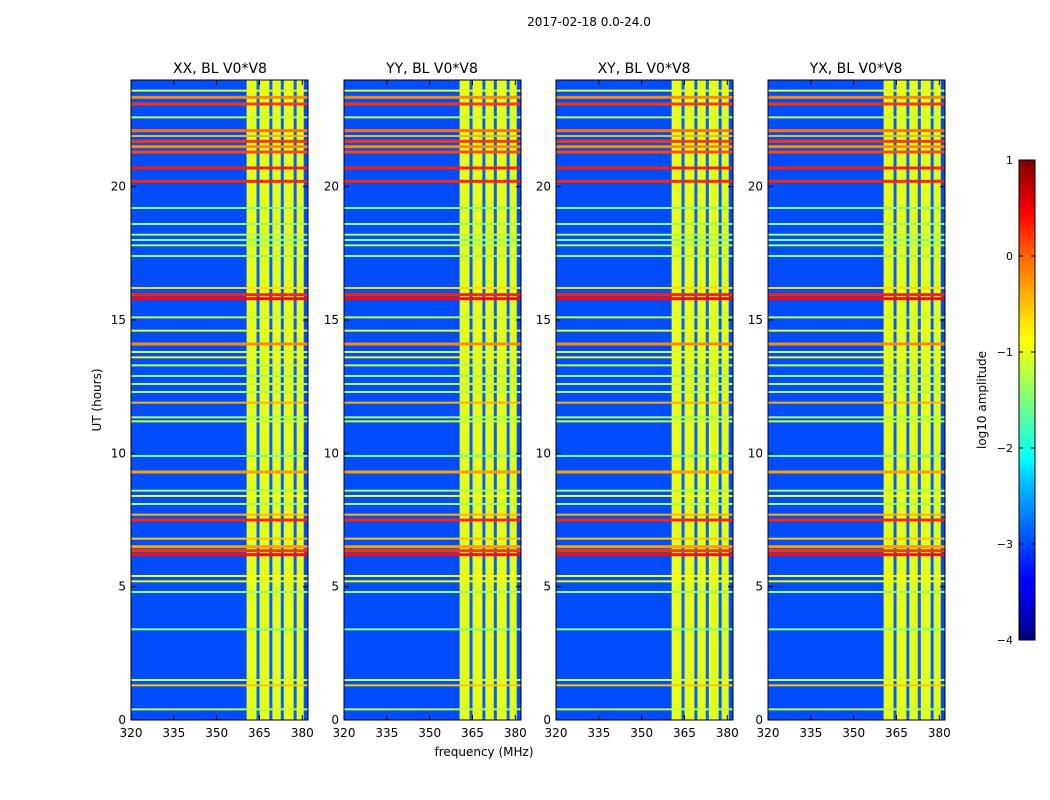 This screenshot has width=1050, height=800. What do you see at coordinates (483, 752) in the screenshot?
I see `x-axis-label: frequency (MHz)` at bounding box center [483, 752].